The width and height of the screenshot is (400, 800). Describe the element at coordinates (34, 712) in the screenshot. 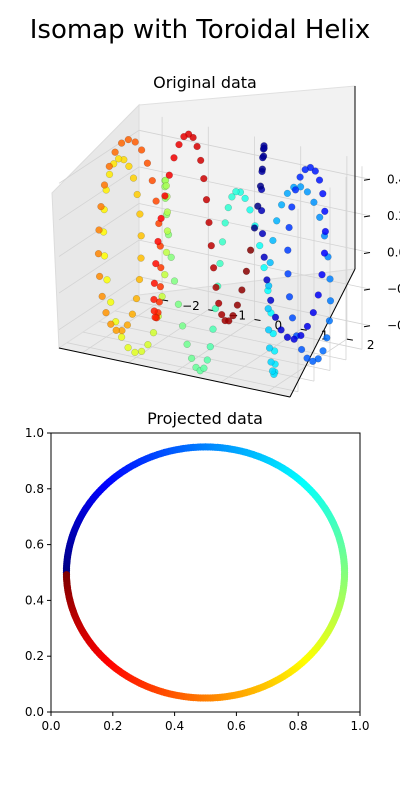

I see `y-tick-label: 0.0` at that location.